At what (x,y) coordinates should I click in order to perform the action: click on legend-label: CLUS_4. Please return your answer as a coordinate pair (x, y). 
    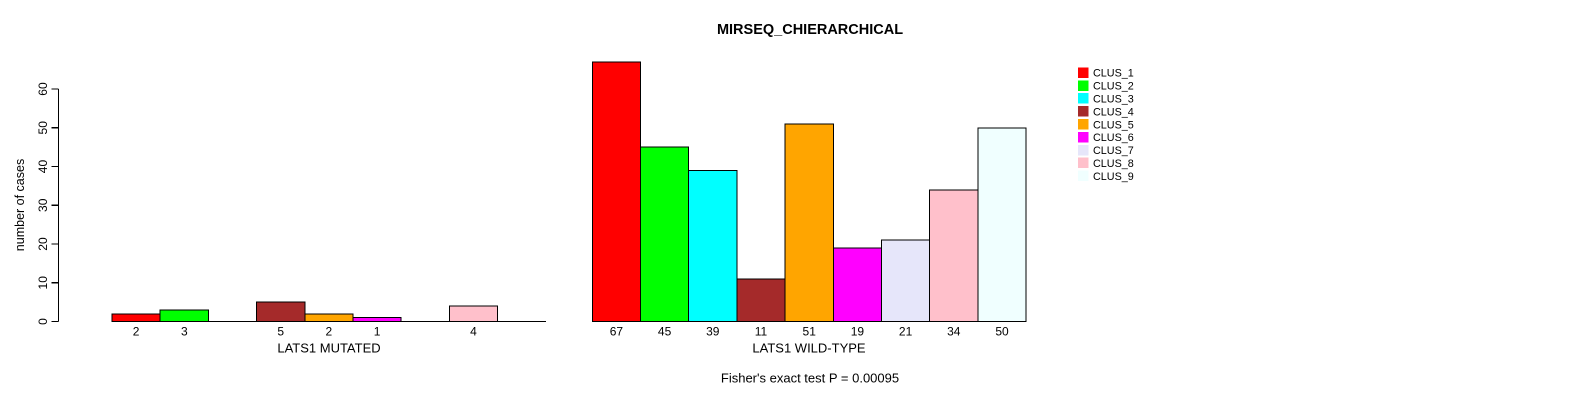
    Looking at the image, I should click on (1113, 112).